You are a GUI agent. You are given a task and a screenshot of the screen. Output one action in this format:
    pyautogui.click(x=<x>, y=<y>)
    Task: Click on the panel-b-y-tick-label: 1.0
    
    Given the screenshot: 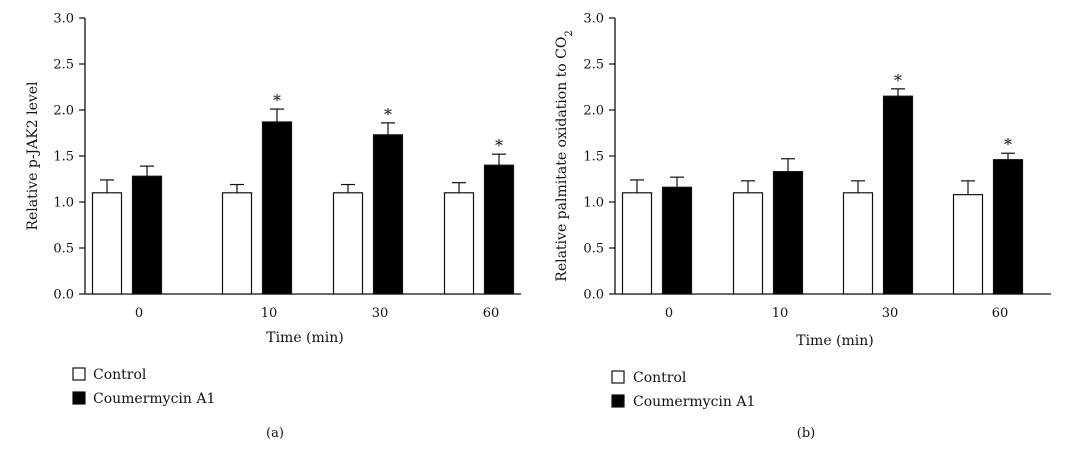 What is the action you would take?
    pyautogui.click(x=593, y=203)
    